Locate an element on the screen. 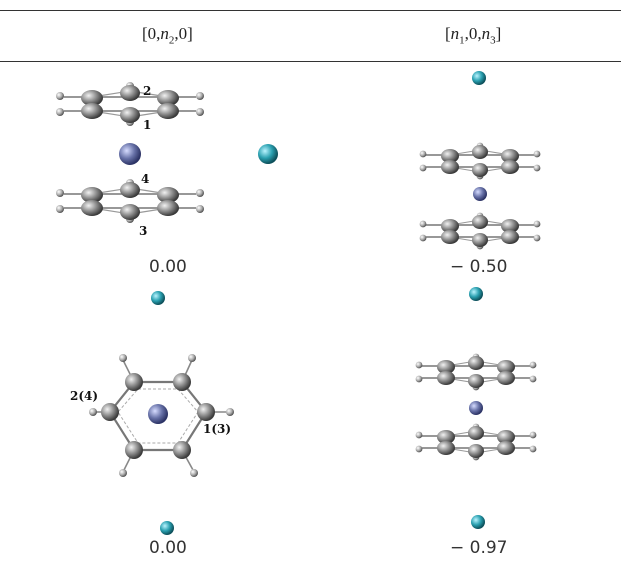 The height and width of the screenshot is (562, 621). lower-benzene-ring is located at coordinates (130, 201).